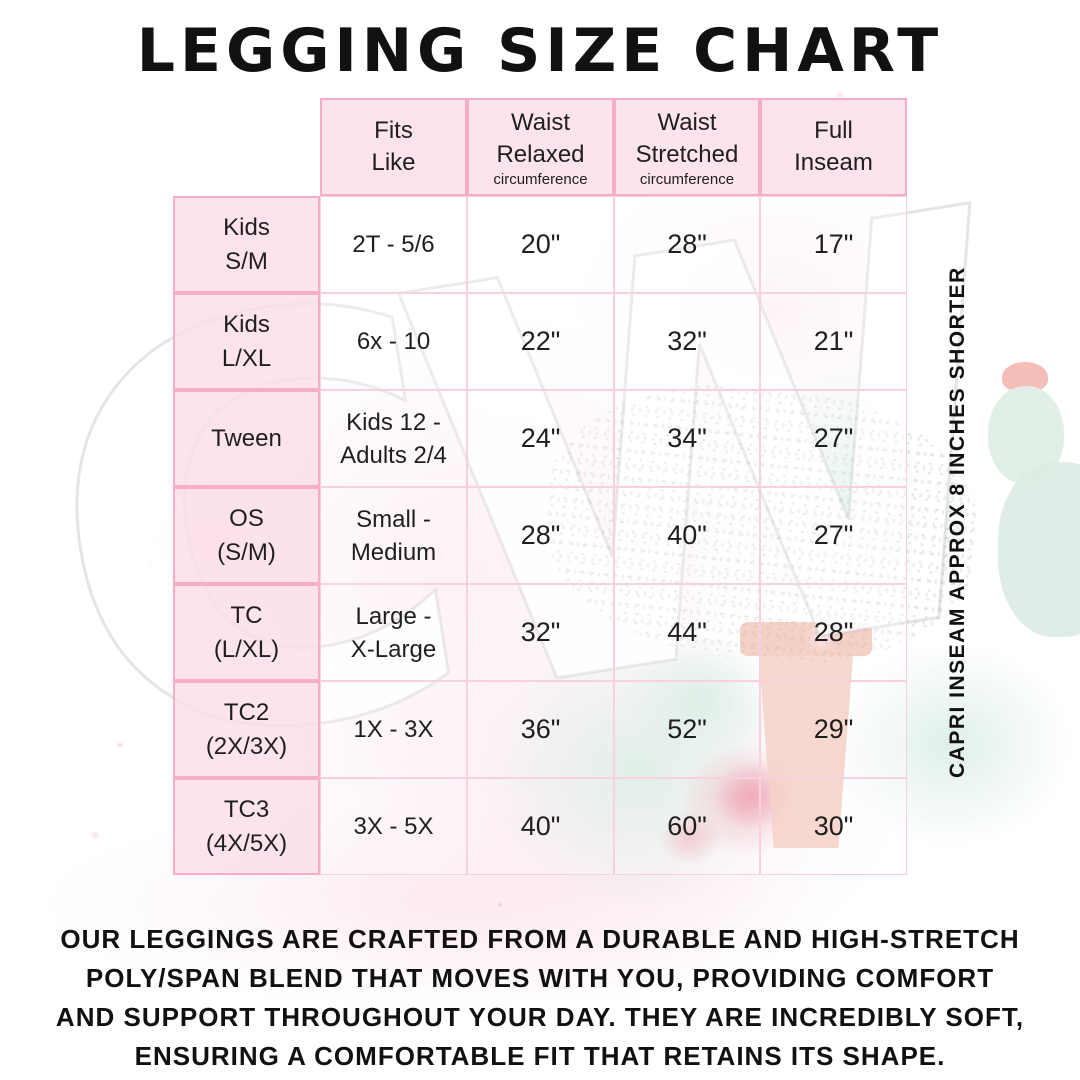 This screenshot has height=1080, width=1080. Describe the element at coordinates (540, 244) in the screenshot. I see `waist-relaxed-cell: 20"` at that location.